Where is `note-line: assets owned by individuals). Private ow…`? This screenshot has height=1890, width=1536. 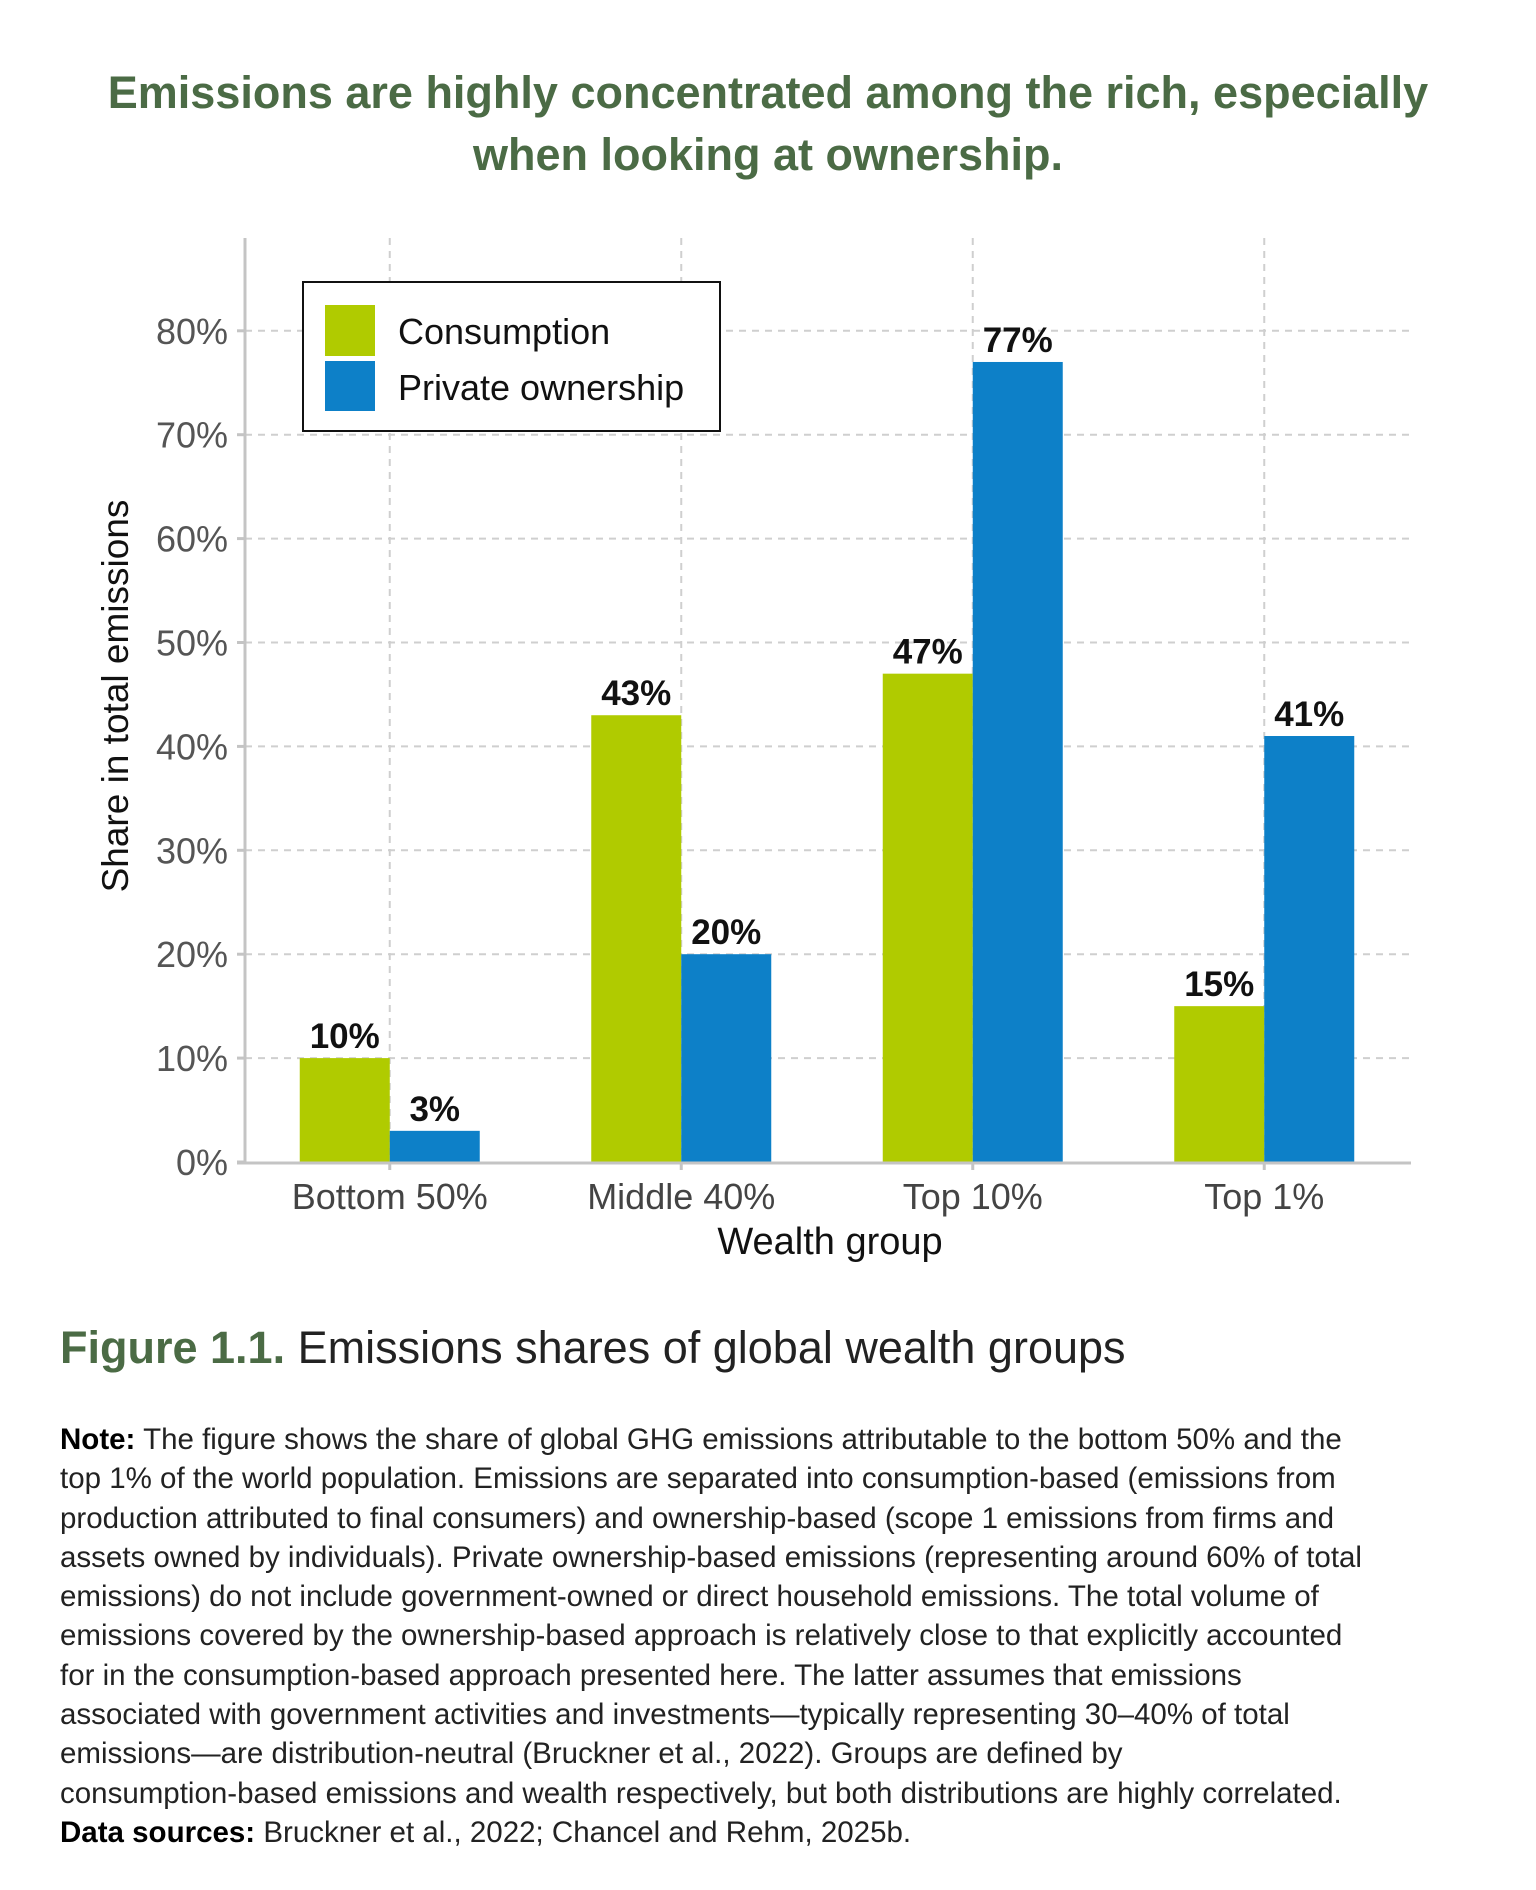
note-line: assets owned by individuals). Private ow… is located at coordinates (711, 1557).